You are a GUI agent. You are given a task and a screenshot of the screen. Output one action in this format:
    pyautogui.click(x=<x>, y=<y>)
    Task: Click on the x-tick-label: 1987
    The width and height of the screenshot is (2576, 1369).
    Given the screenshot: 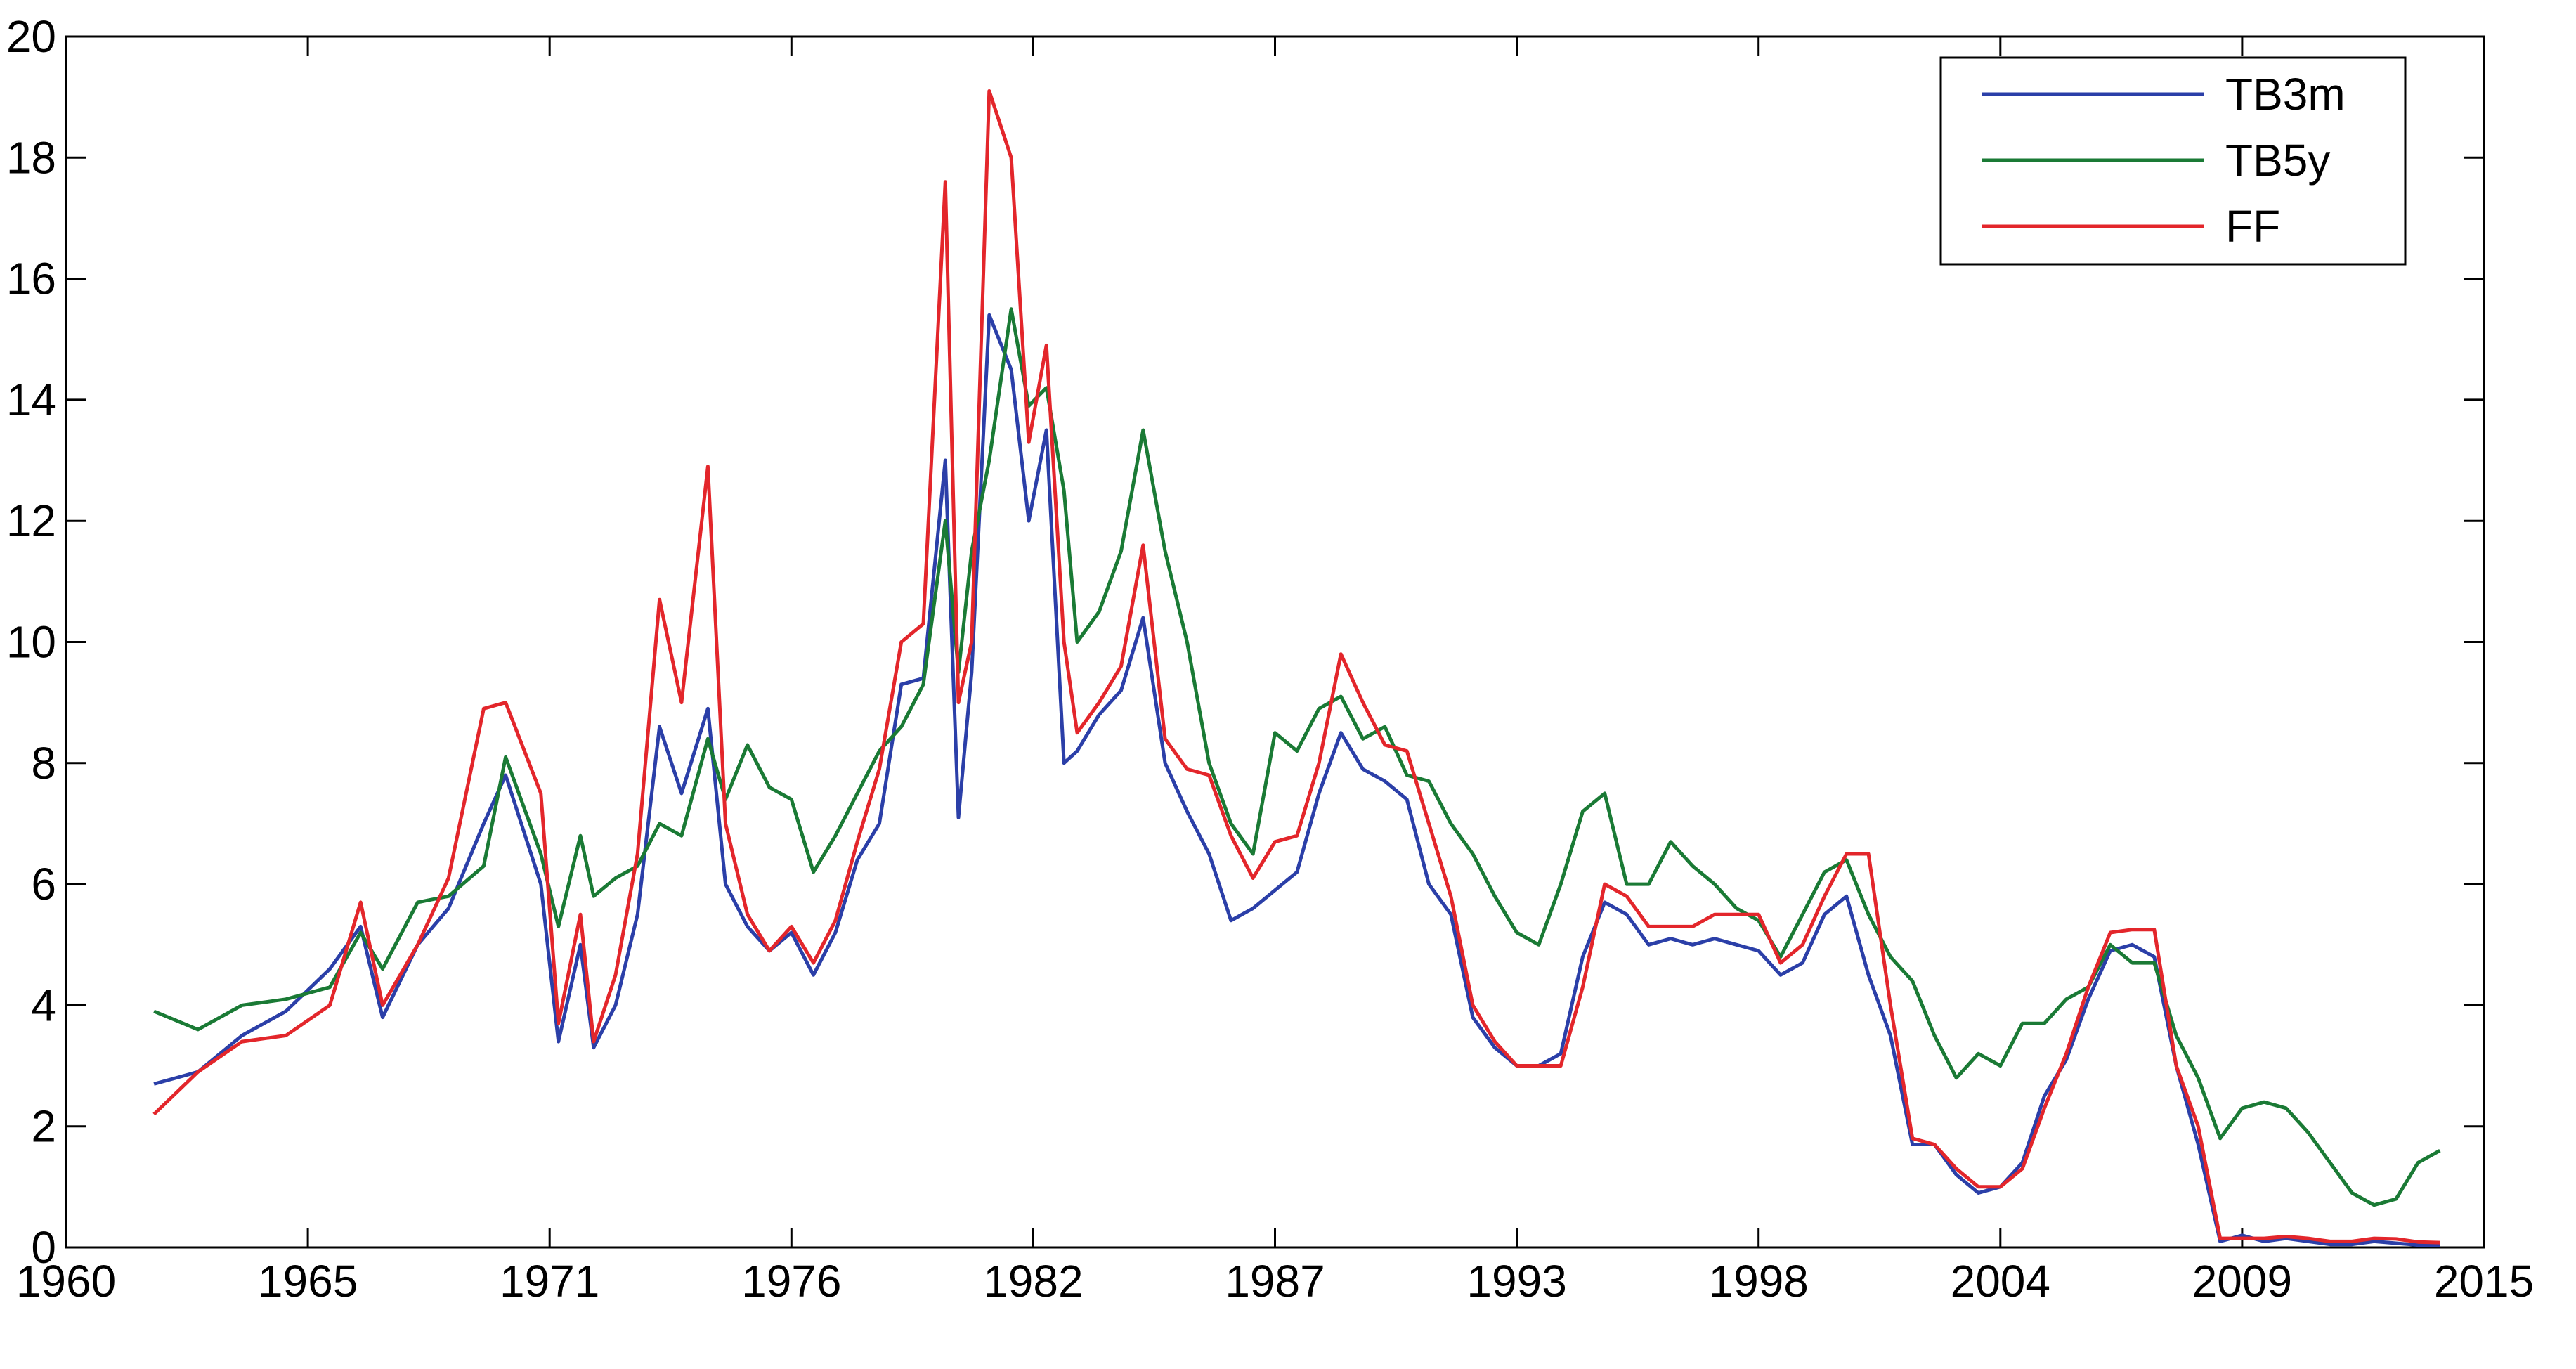 What is the action you would take?
    pyautogui.click(x=1275, y=1281)
    